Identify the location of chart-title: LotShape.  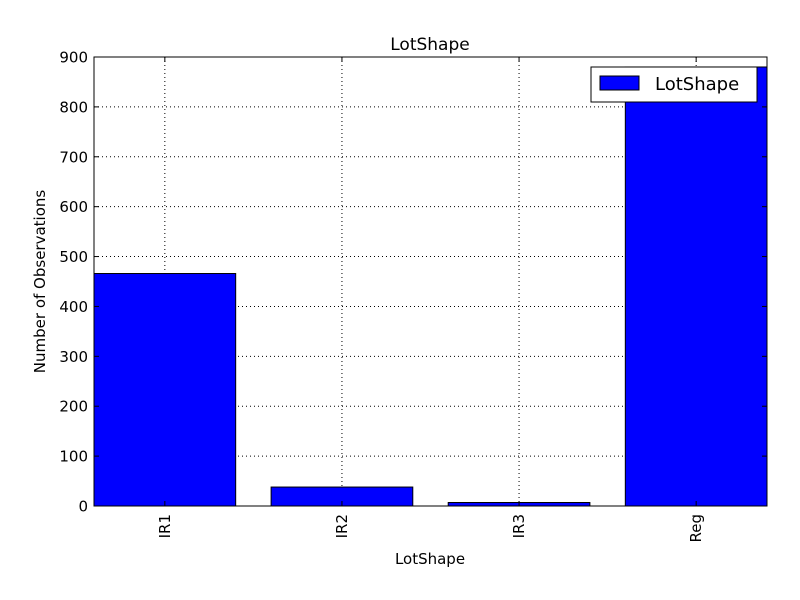
(429, 45).